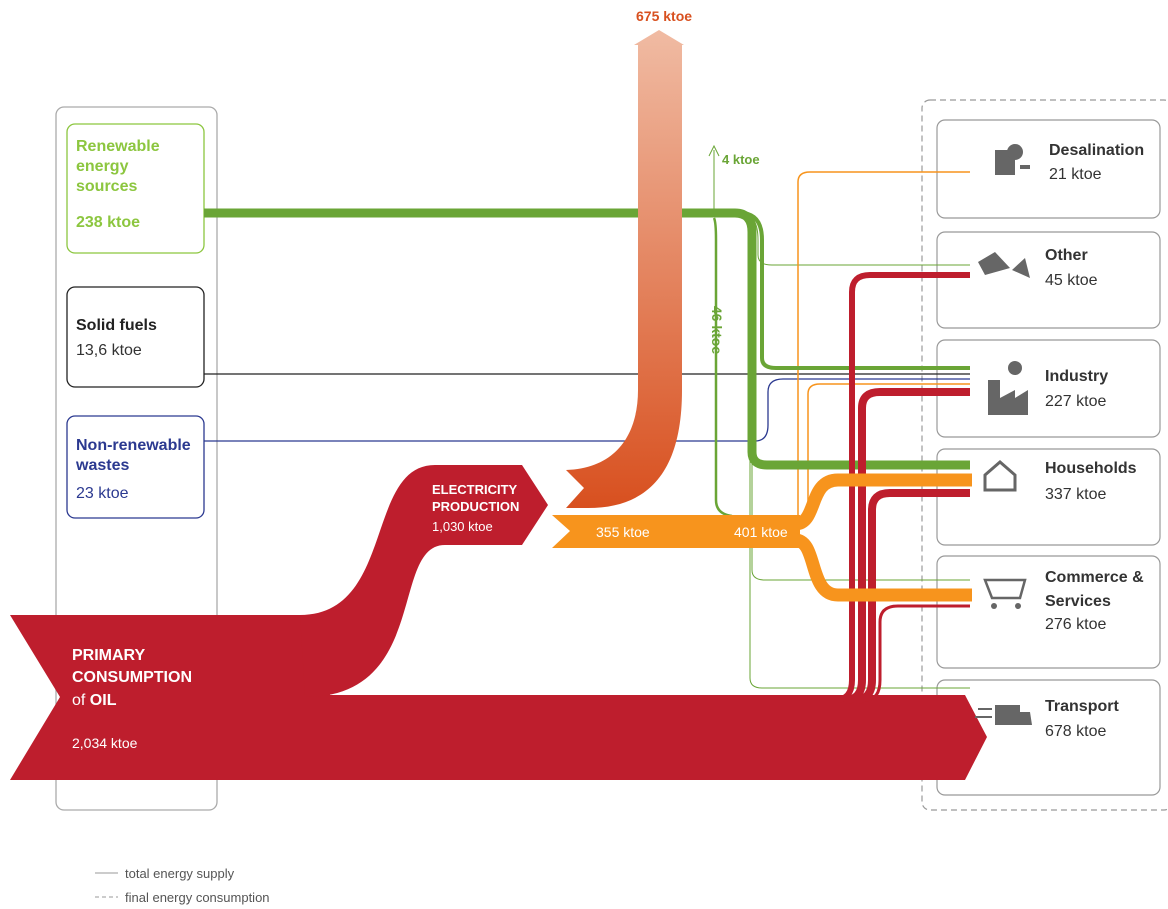  What do you see at coordinates (1077, 376) in the screenshot?
I see `sector-name: Industry` at bounding box center [1077, 376].